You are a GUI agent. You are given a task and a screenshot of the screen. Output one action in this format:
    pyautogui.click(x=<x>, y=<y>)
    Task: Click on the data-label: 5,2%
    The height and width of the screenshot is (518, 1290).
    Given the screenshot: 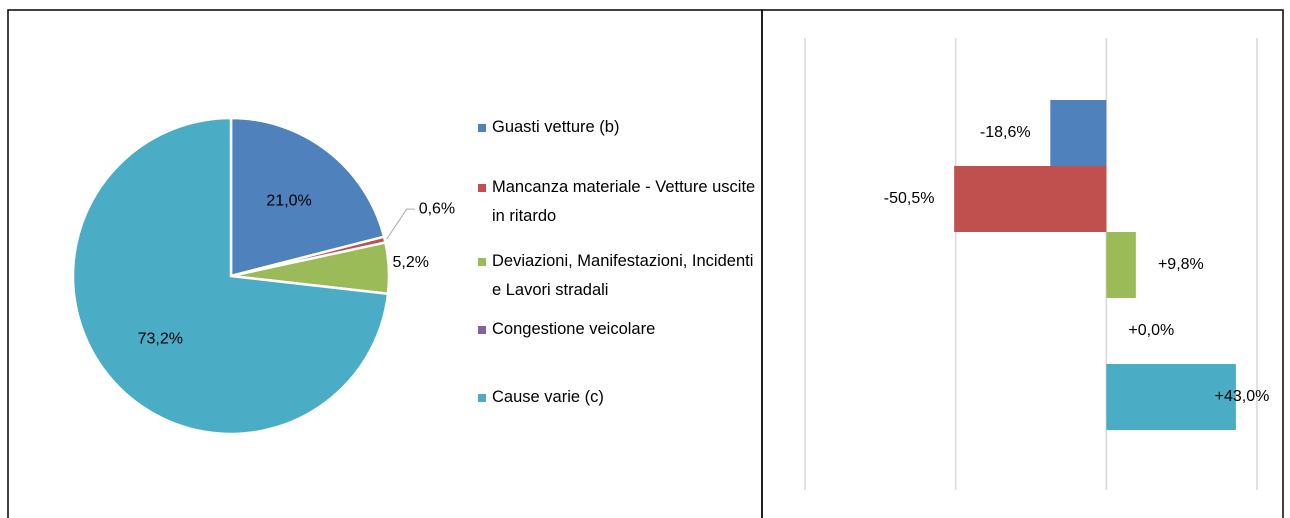 What is the action you would take?
    pyautogui.click(x=411, y=262)
    